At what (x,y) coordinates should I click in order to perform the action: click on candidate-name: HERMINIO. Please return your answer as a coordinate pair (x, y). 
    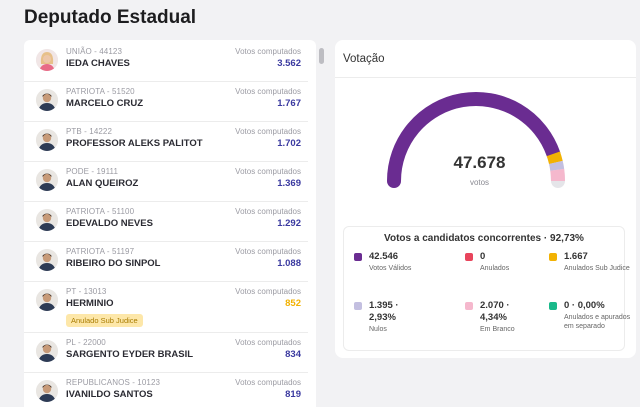
    Looking at the image, I should click on (90, 303).